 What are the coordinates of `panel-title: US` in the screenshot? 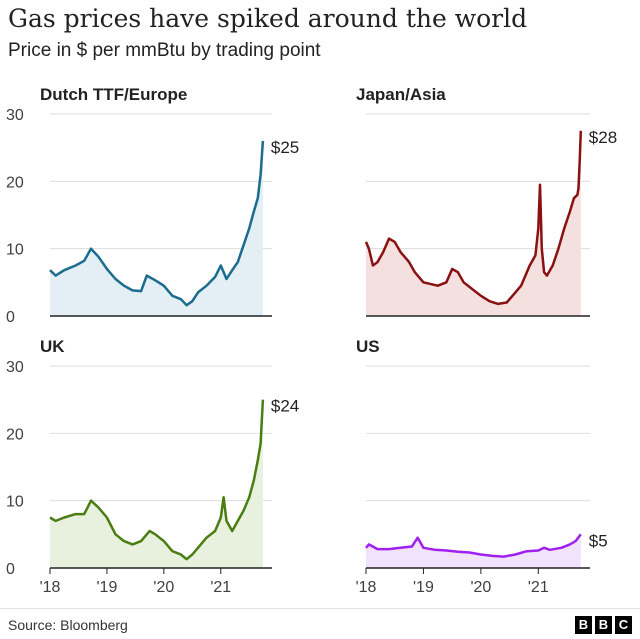 It's located at (368, 346).